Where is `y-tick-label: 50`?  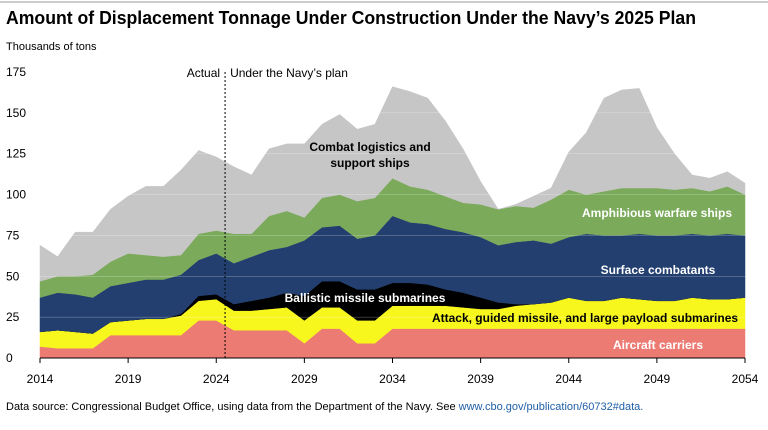 y-tick-label: 50 is located at coordinates (13, 276).